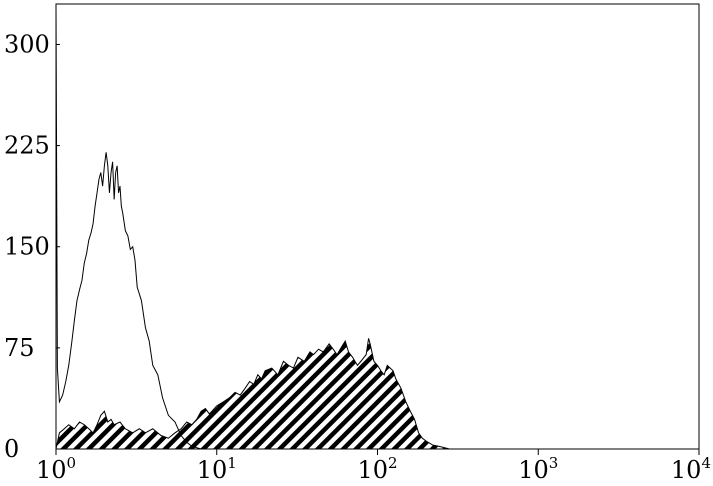 This screenshot has height=486, width=713. Describe the element at coordinates (11, 449) in the screenshot. I see `y-tick-label: 0` at that location.